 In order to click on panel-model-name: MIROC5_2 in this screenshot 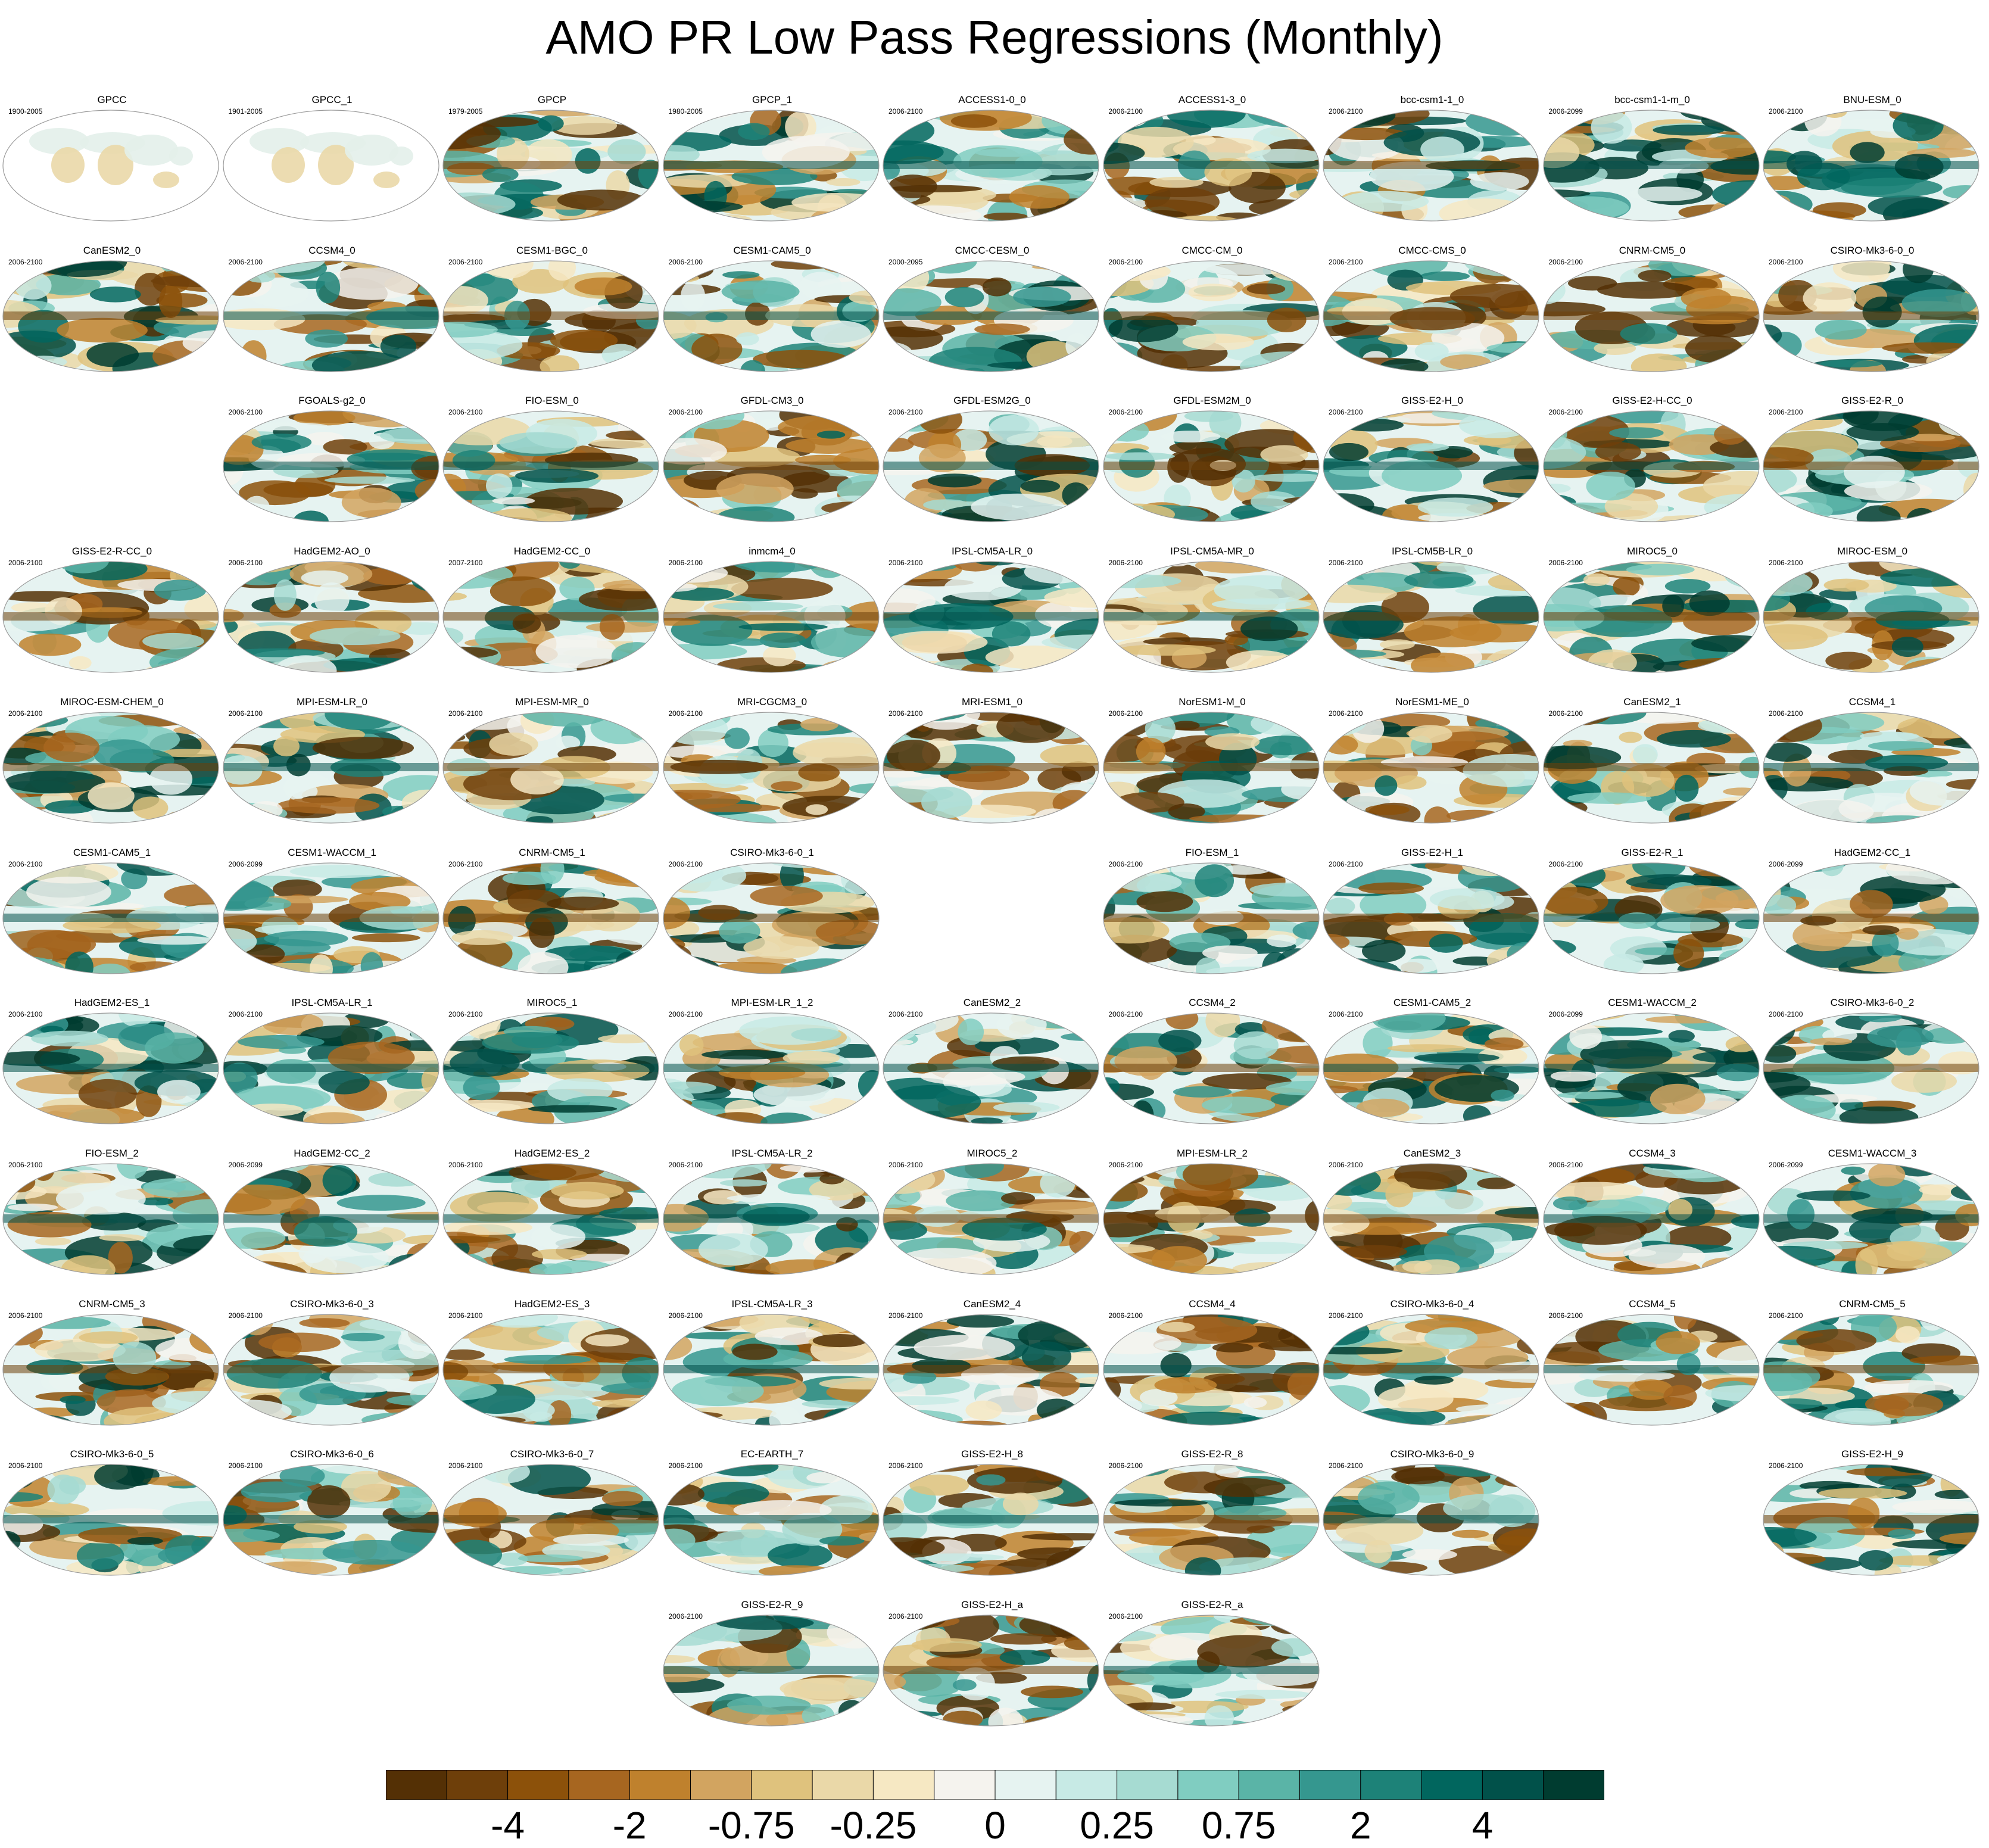, I will do `click(993, 1153)`.